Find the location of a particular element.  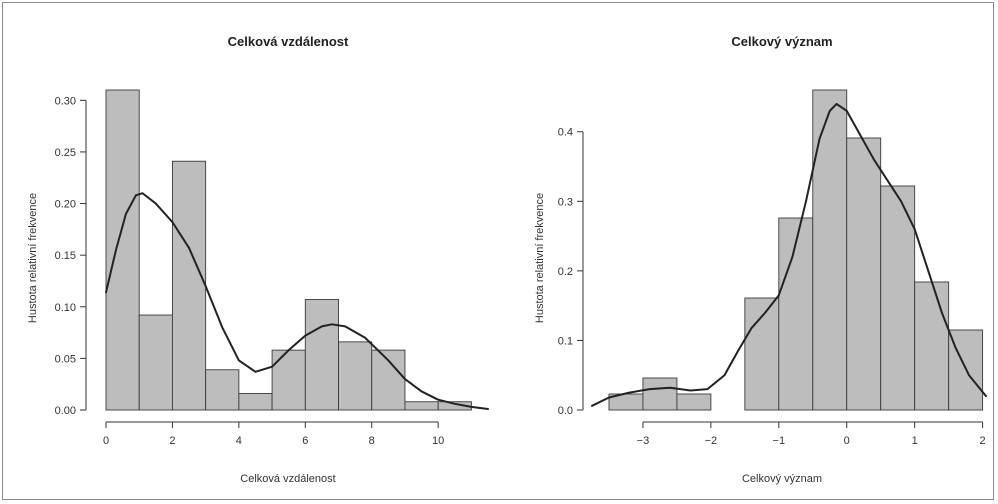

x-tick-label: 1 is located at coordinates (915, 441).